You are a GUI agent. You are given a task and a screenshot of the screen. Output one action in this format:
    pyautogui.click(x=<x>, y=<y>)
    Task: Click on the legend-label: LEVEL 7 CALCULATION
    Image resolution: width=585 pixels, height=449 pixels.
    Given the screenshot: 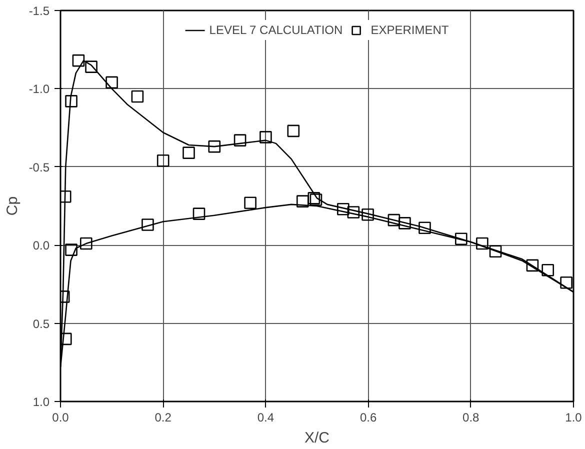 What is the action you would take?
    pyautogui.click(x=276, y=30)
    